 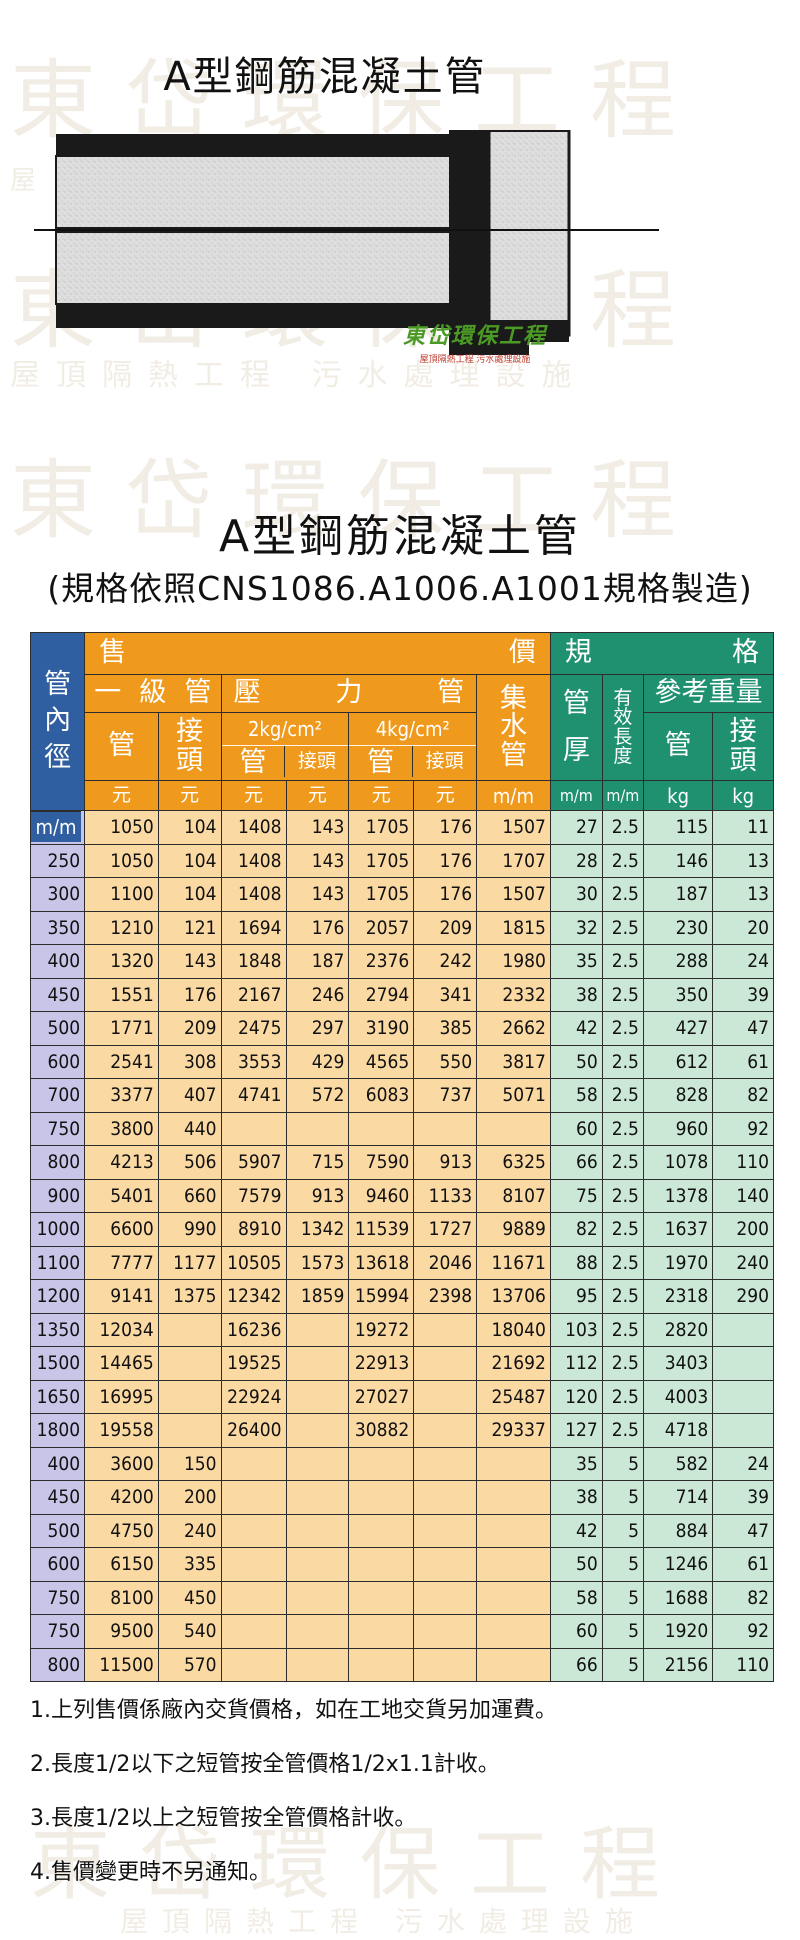 What do you see at coordinates (253, 1329) in the screenshot?
I see `table-cell: 16236` at bounding box center [253, 1329].